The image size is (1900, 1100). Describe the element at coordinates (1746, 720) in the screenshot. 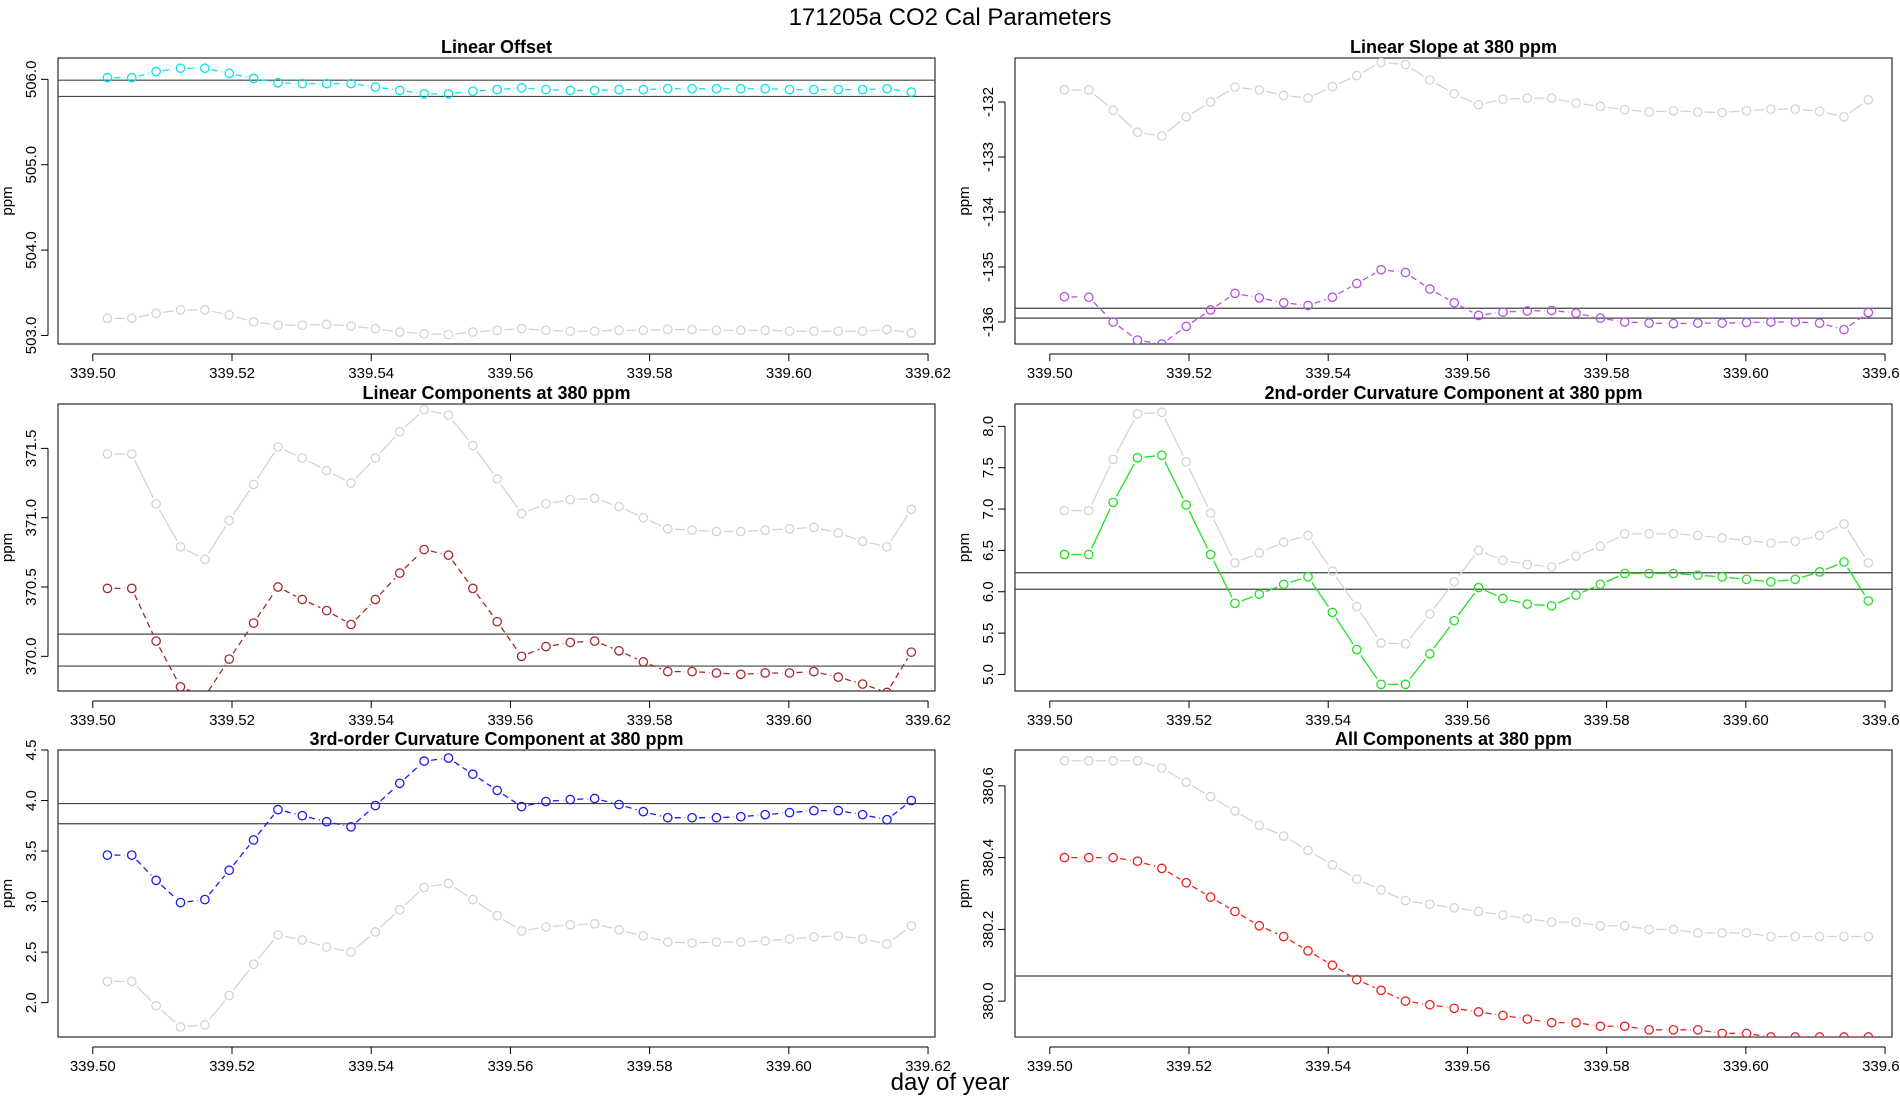

I see `x-tick-label: 339.60` at that location.